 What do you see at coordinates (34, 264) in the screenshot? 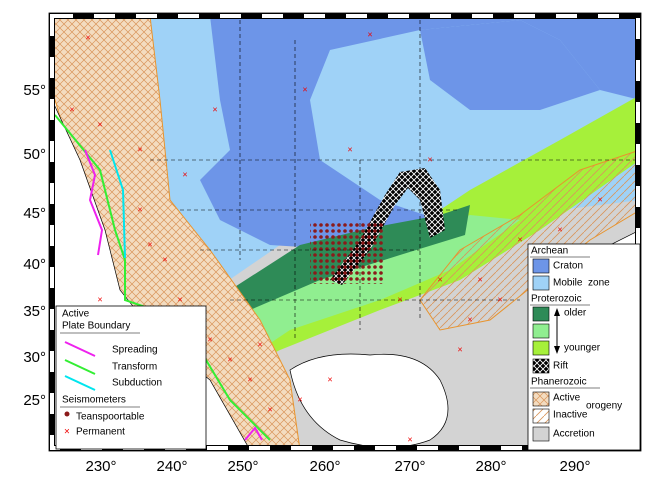
I see `lat-label: 40°` at bounding box center [34, 264].